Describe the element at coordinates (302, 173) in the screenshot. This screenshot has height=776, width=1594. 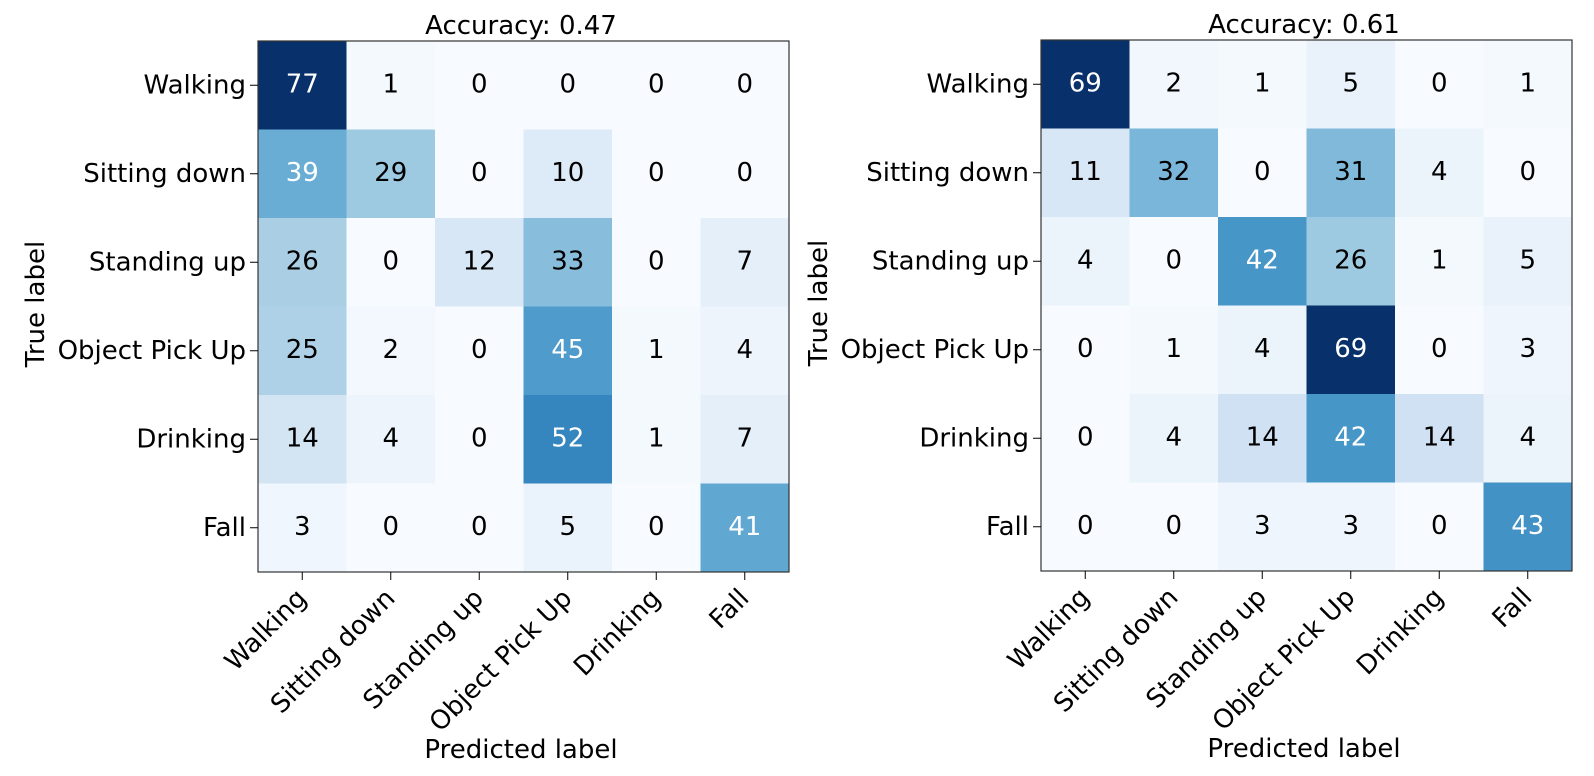
I see `cell-value-label: 39` at that location.